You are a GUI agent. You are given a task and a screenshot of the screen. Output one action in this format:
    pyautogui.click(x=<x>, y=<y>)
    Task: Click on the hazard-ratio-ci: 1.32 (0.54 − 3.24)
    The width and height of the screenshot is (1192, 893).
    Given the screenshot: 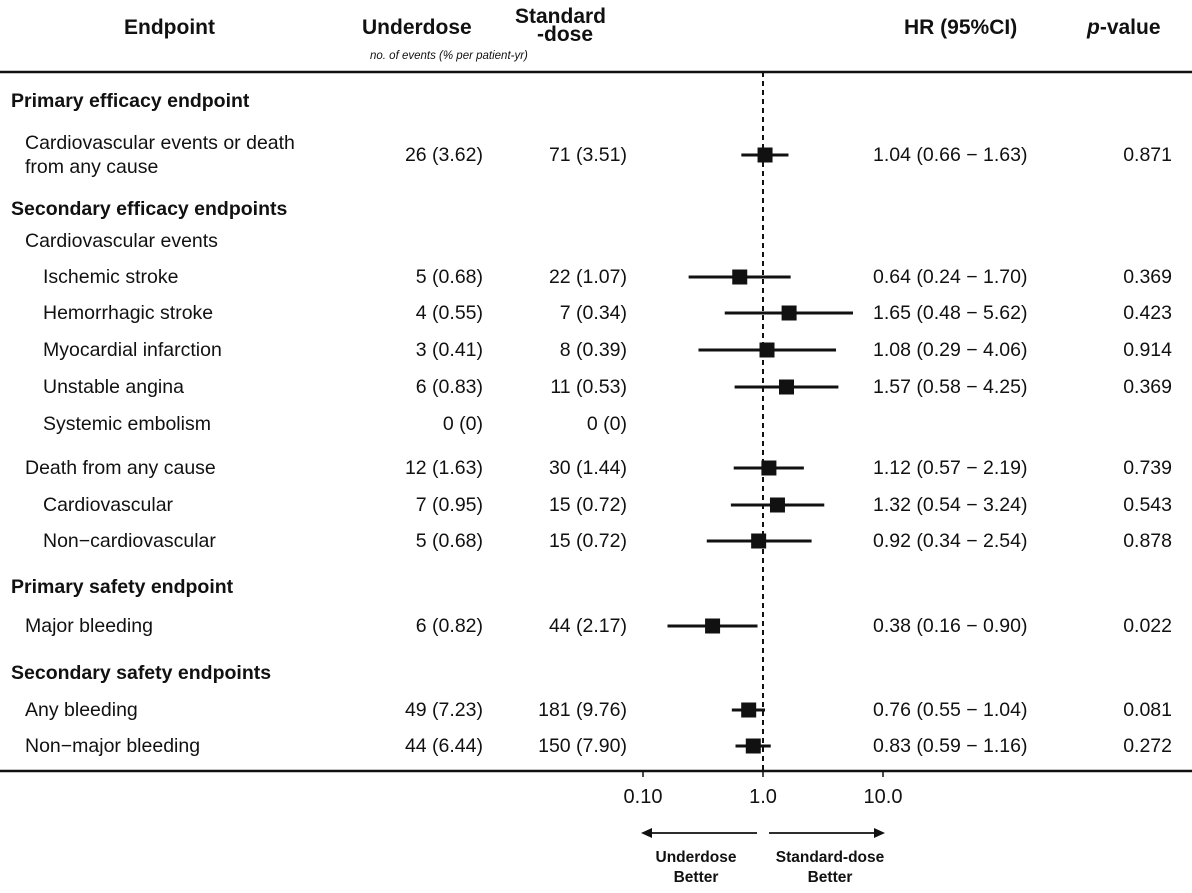 What is the action you would take?
    pyautogui.click(x=950, y=505)
    